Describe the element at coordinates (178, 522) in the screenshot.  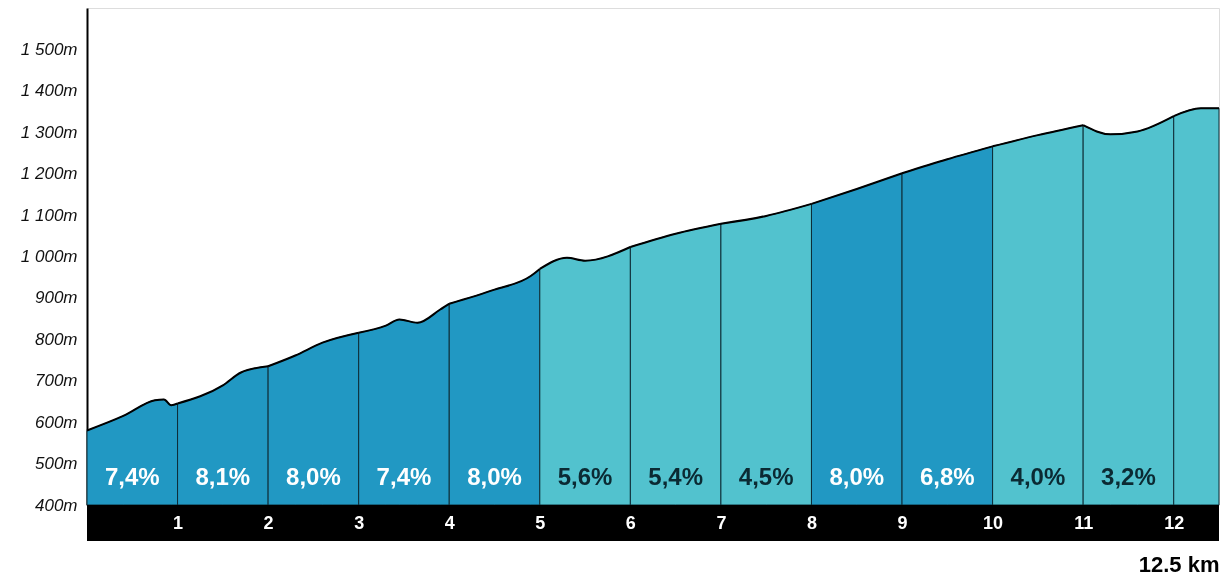
I see `x-tick-label: 1` at that location.